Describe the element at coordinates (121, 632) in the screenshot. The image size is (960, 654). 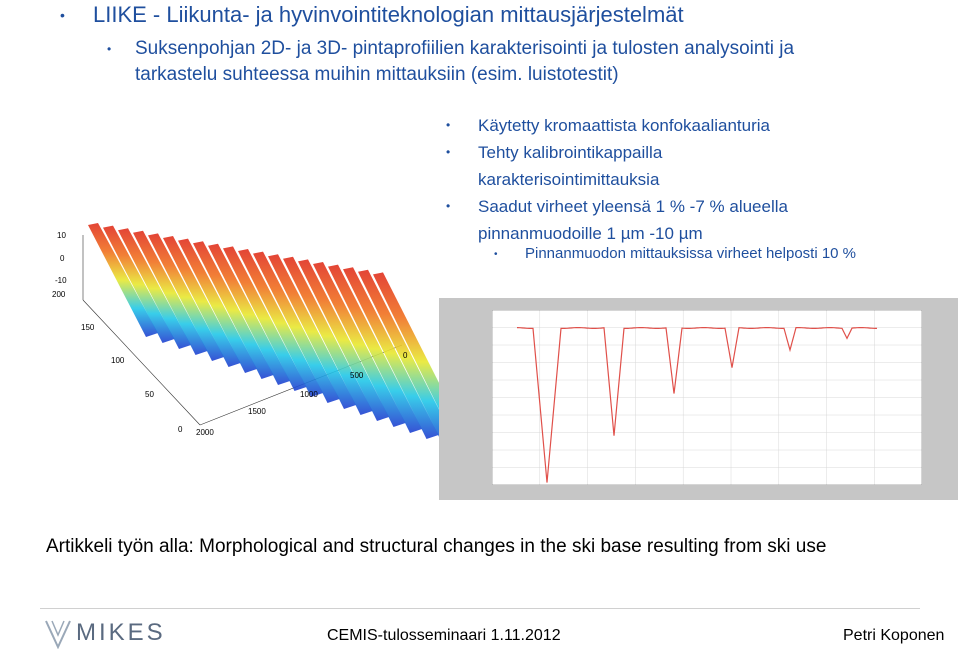
I see `logo-text: MIKES` at that location.